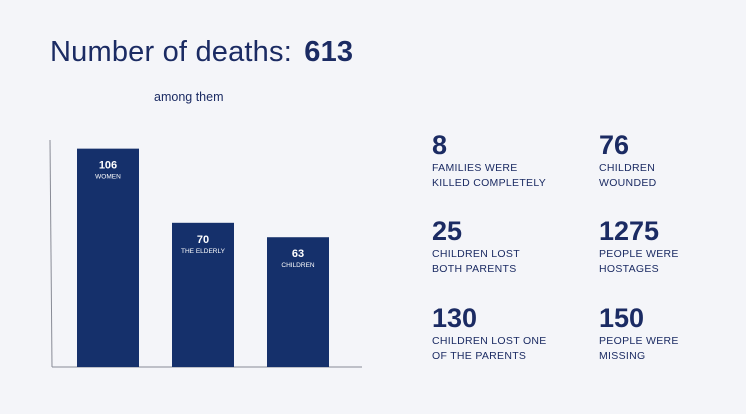  I want to click on stat-families-killed: 8 FAMILIES WERE KILLED COMPLETELY, so click(507, 160).